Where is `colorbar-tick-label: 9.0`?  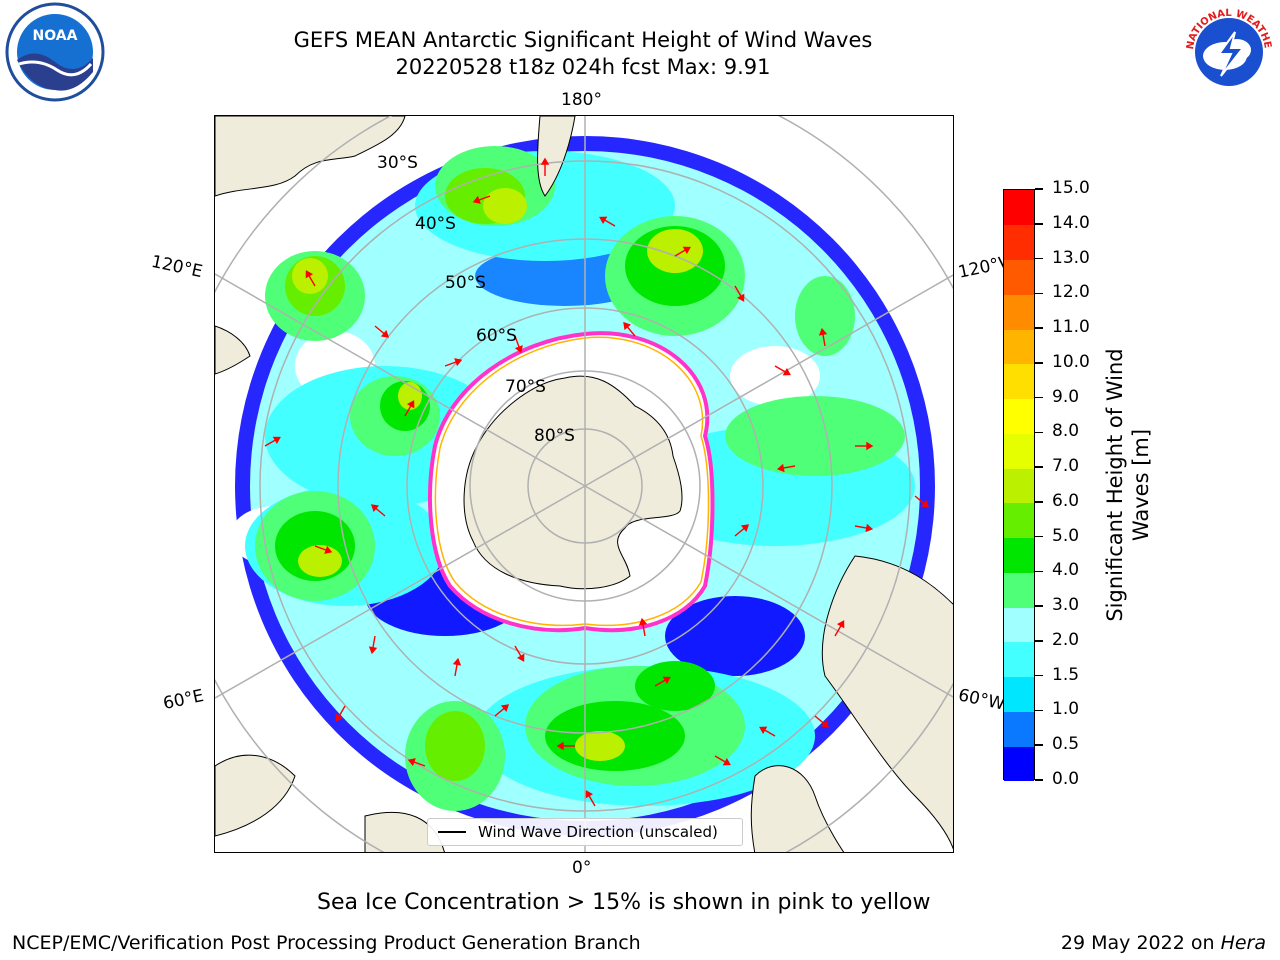 colorbar-tick-label: 9.0 is located at coordinates (1066, 396).